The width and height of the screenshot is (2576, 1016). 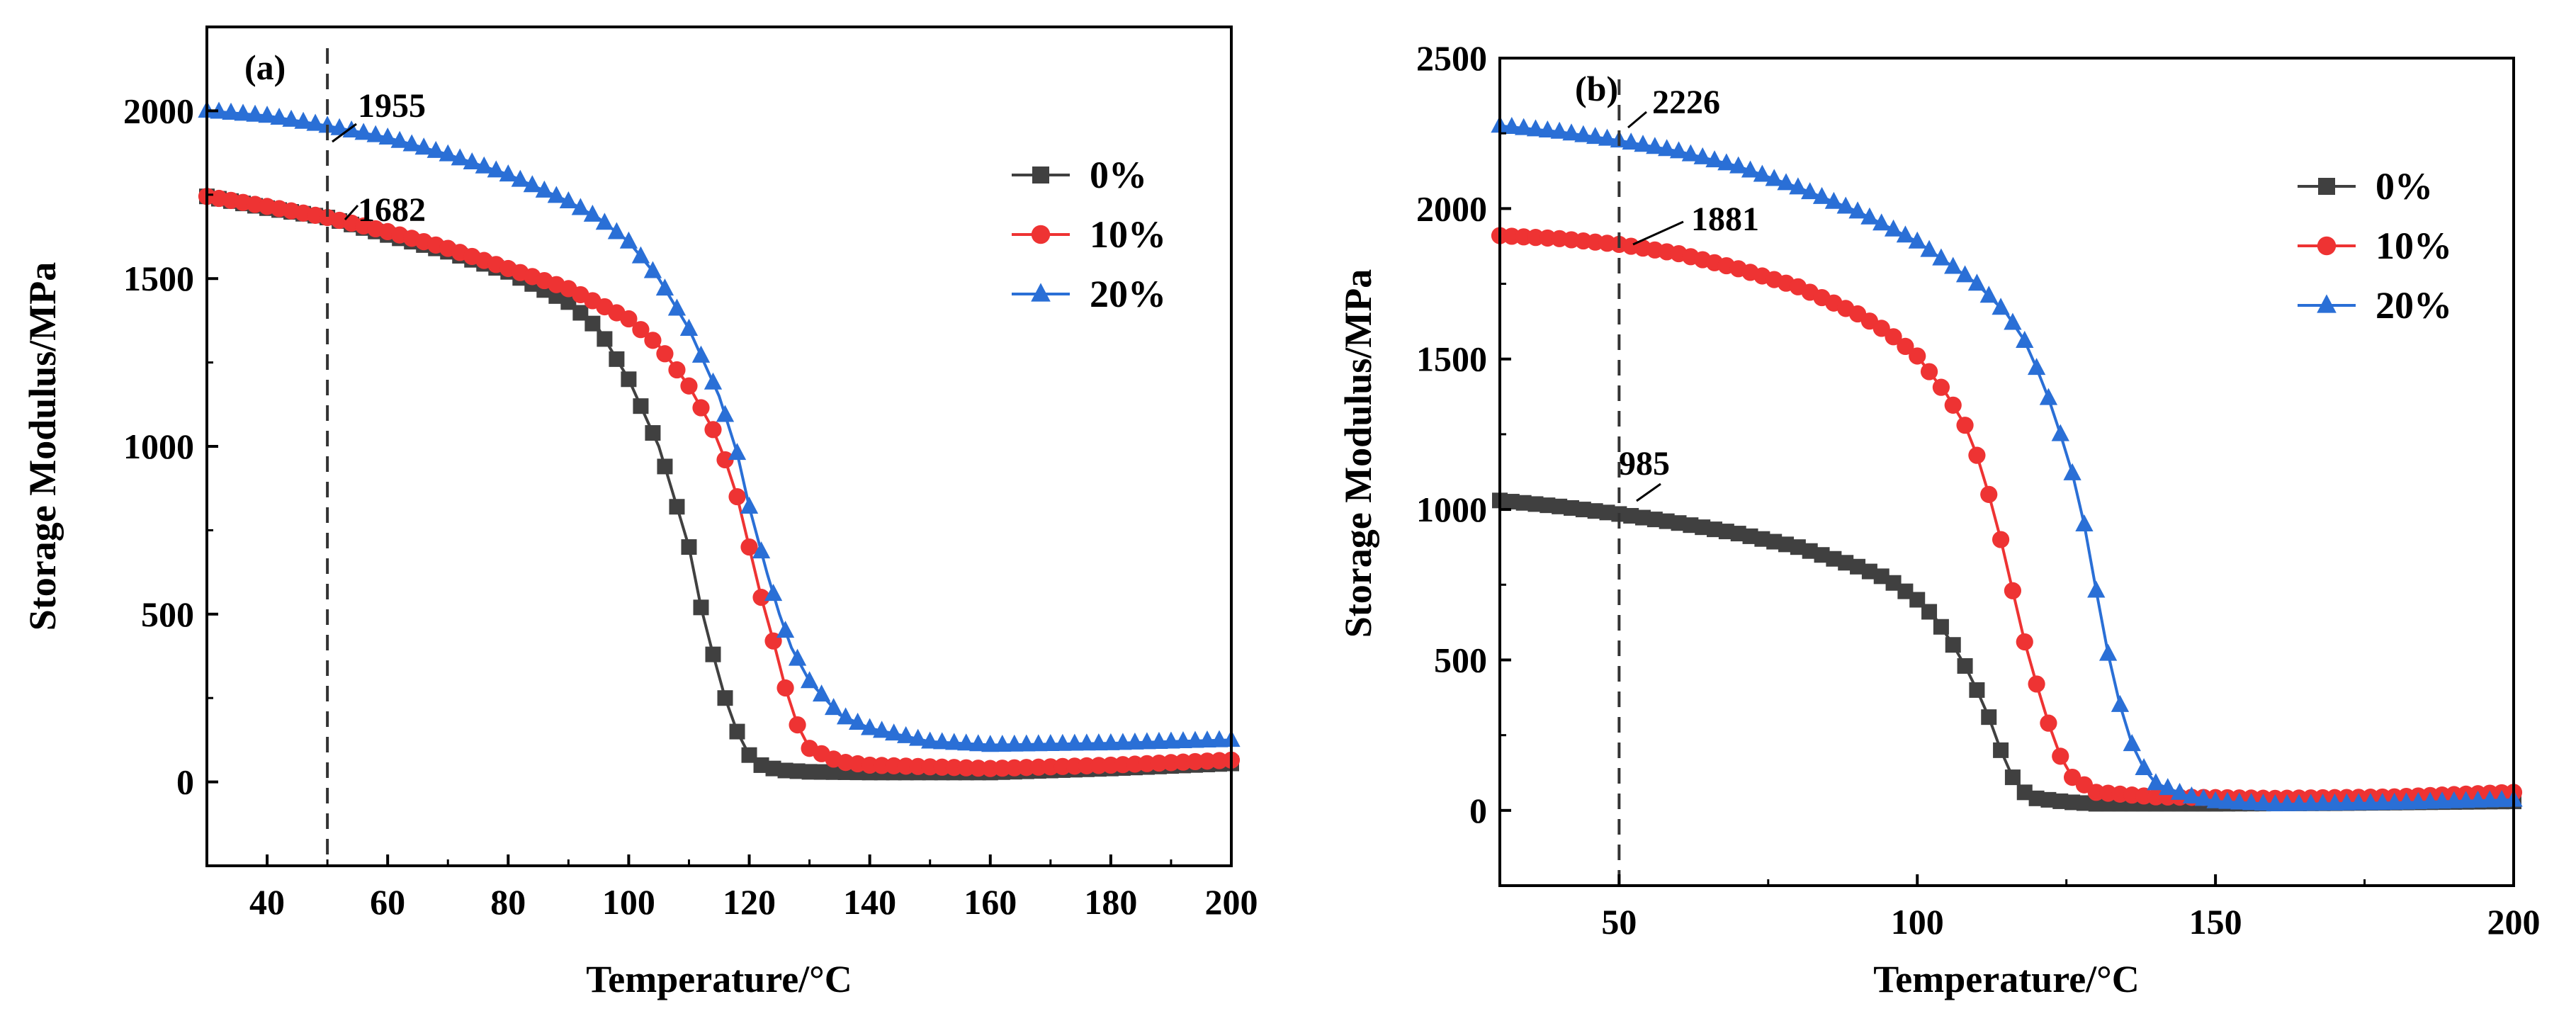 What do you see at coordinates (2215, 922) in the screenshot?
I see `x-tick-label: 150` at bounding box center [2215, 922].